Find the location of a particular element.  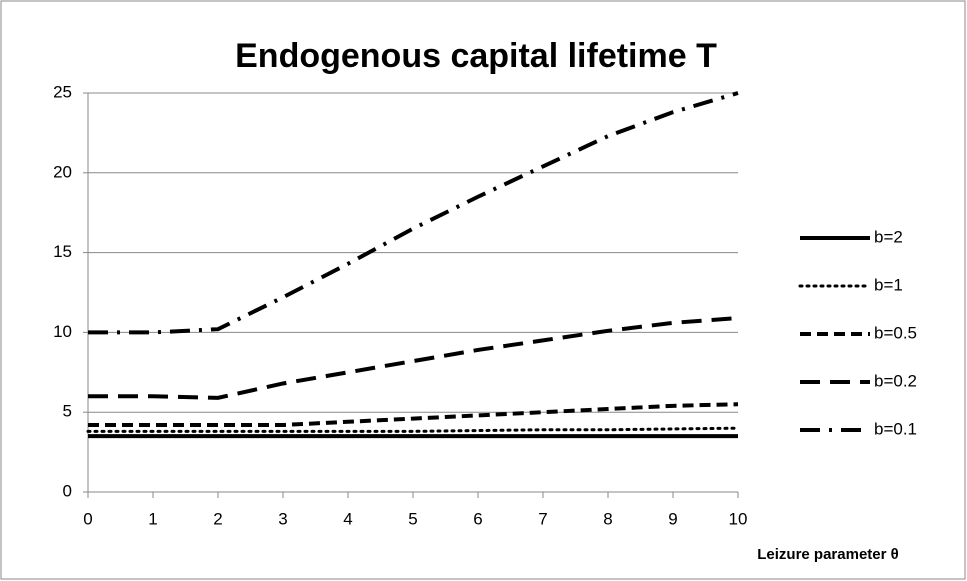

x-tick-label: 0 is located at coordinates (87, 518).